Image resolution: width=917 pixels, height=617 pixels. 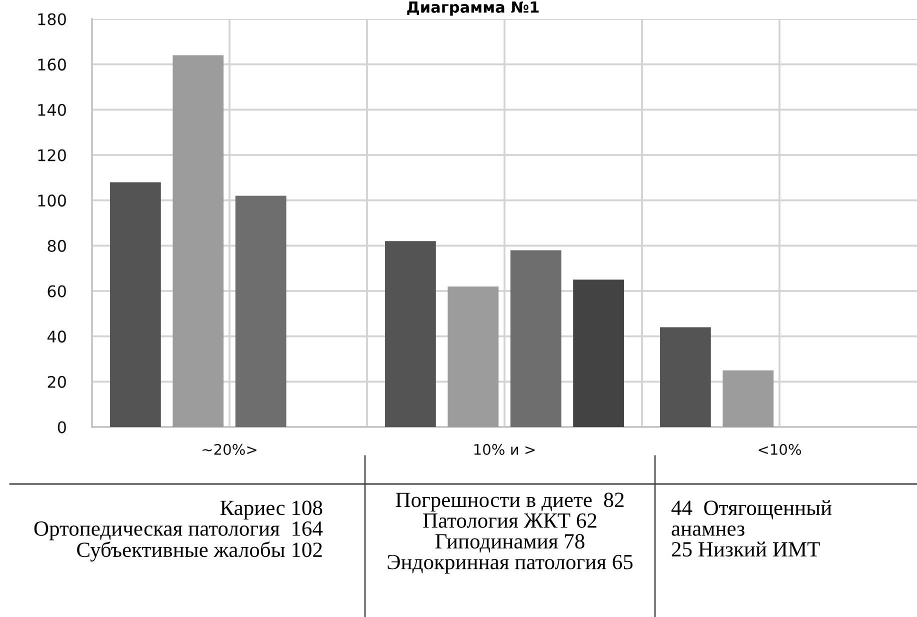 What do you see at coordinates (57, 291) in the screenshot?
I see `y-tick-label: 60` at bounding box center [57, 291].